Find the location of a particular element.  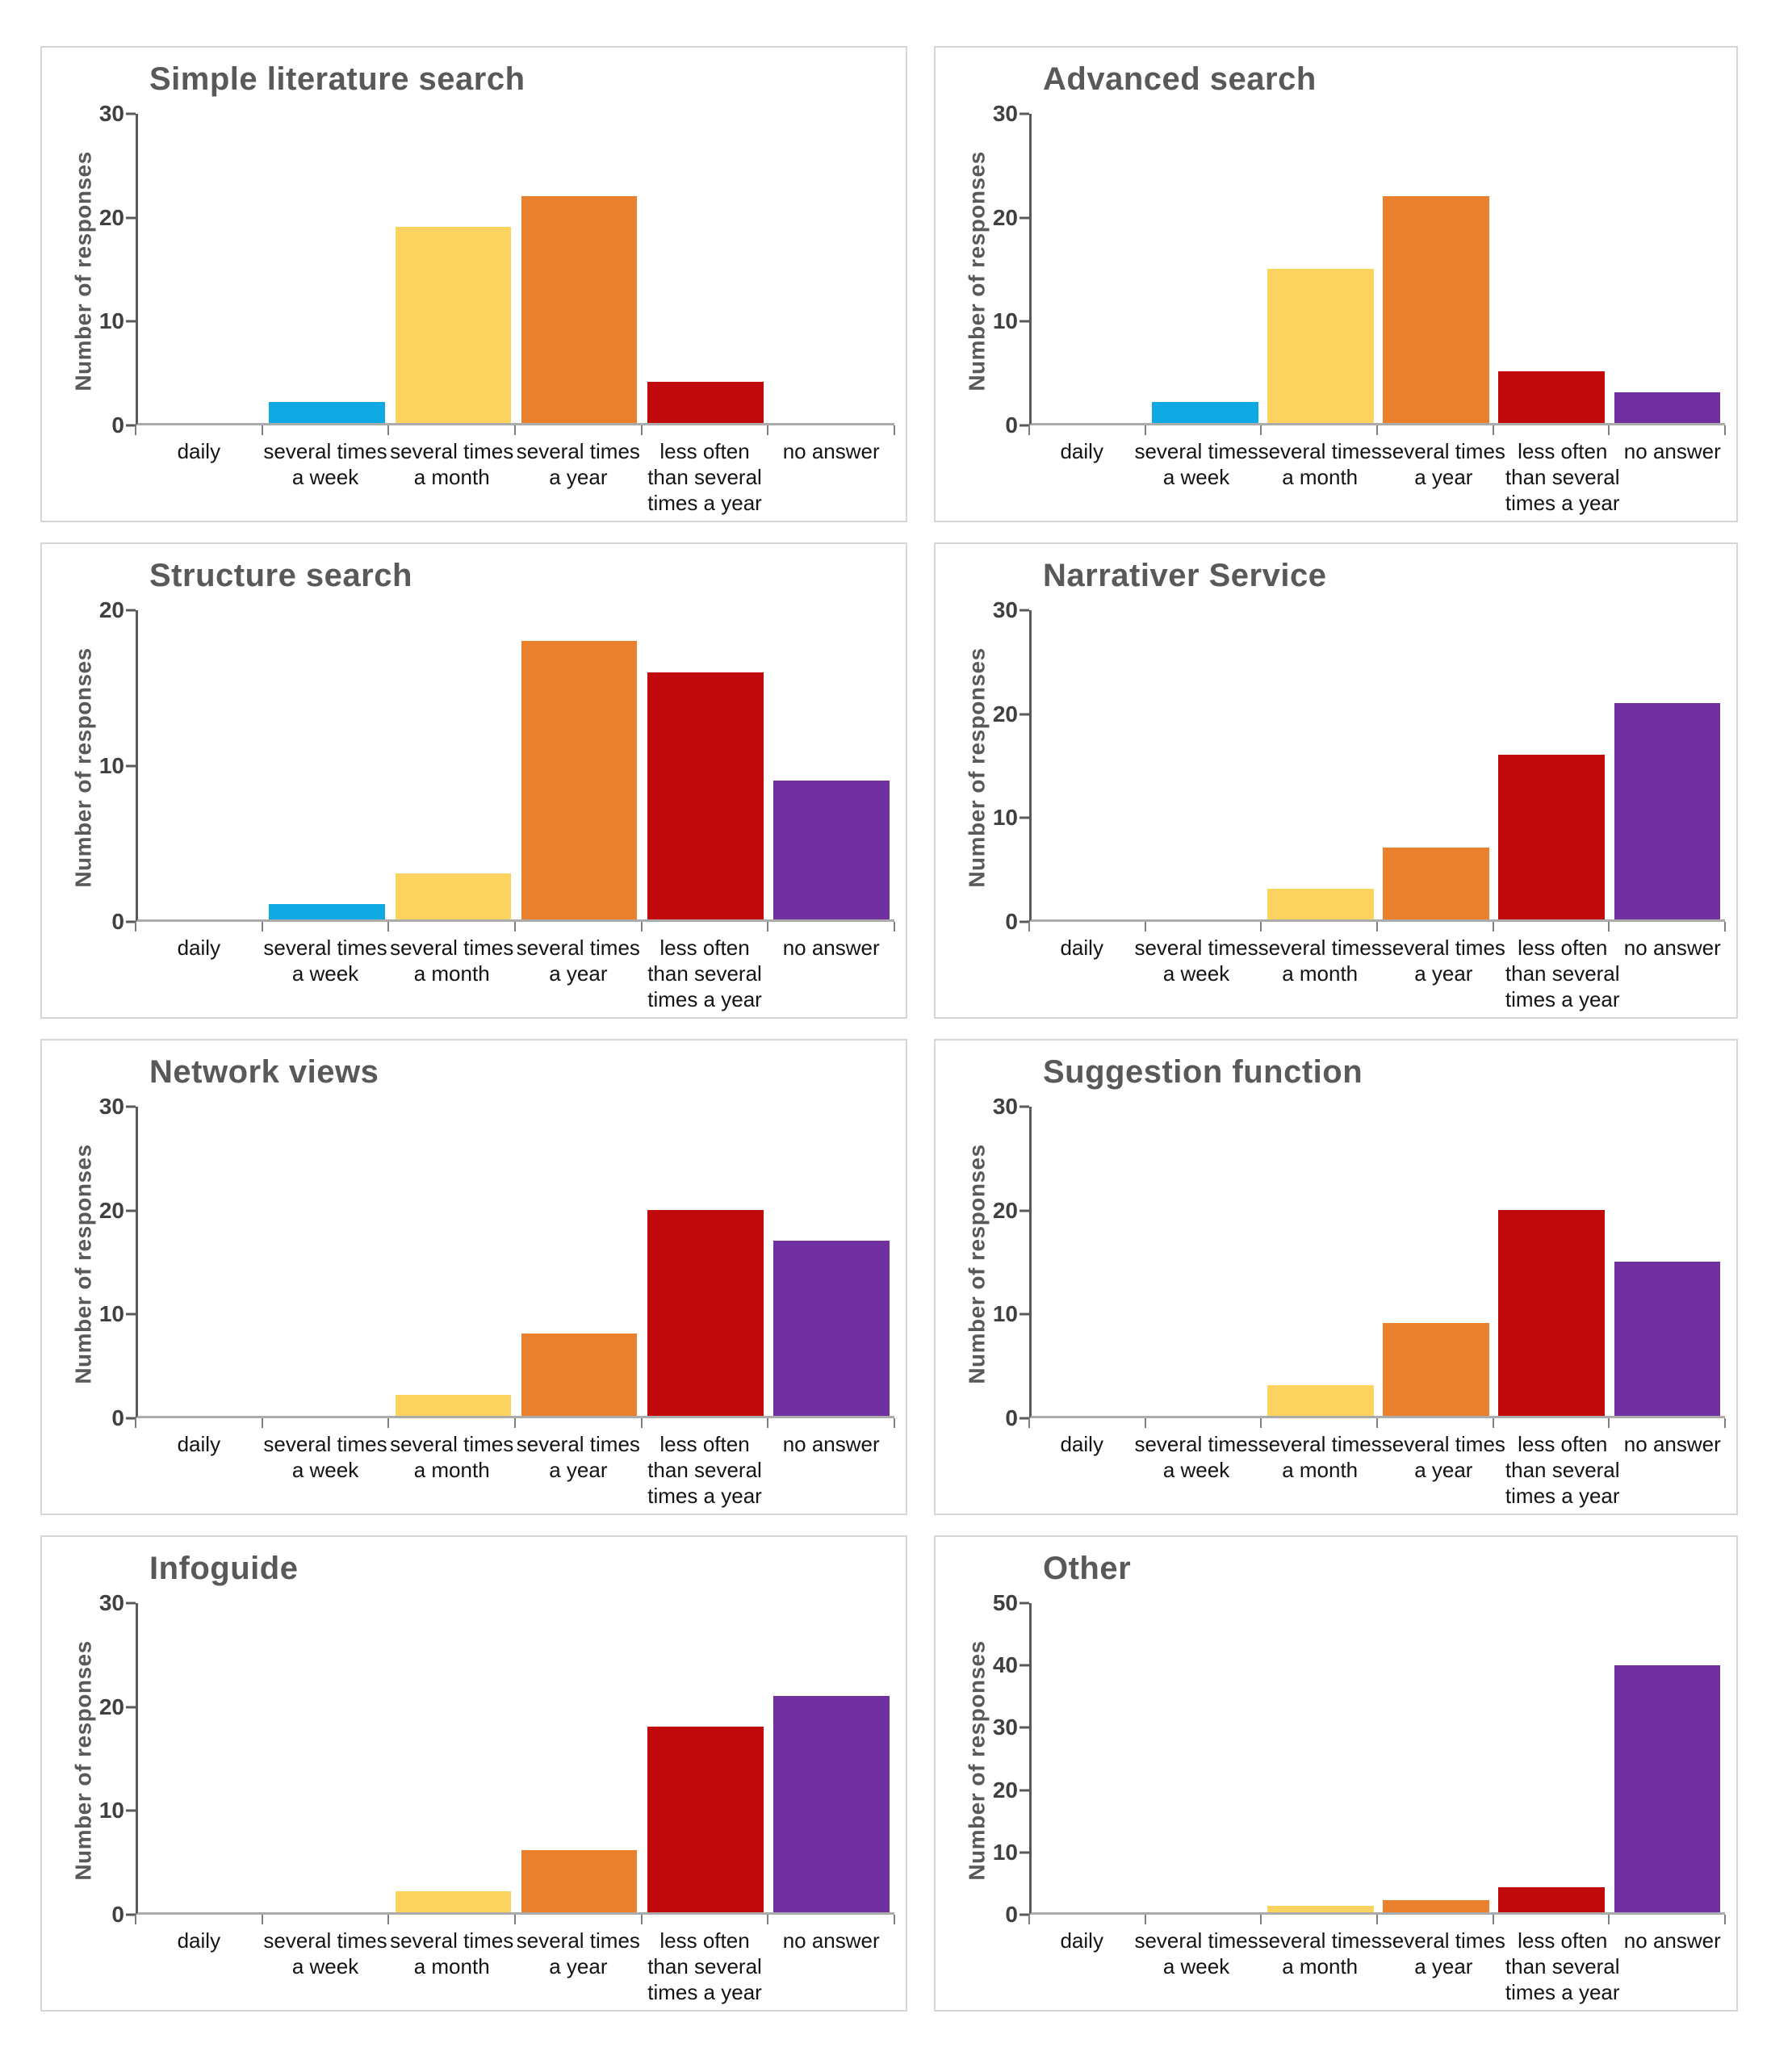

x-category-label-line: daily is located at coordinates (1081, 1444).